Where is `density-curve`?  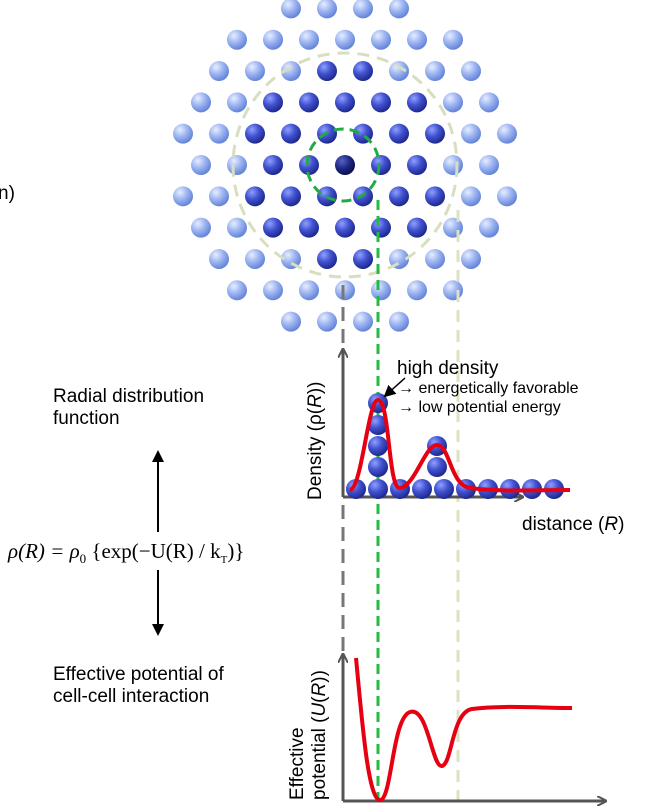
density-curve is located at coordinates (459, 445).